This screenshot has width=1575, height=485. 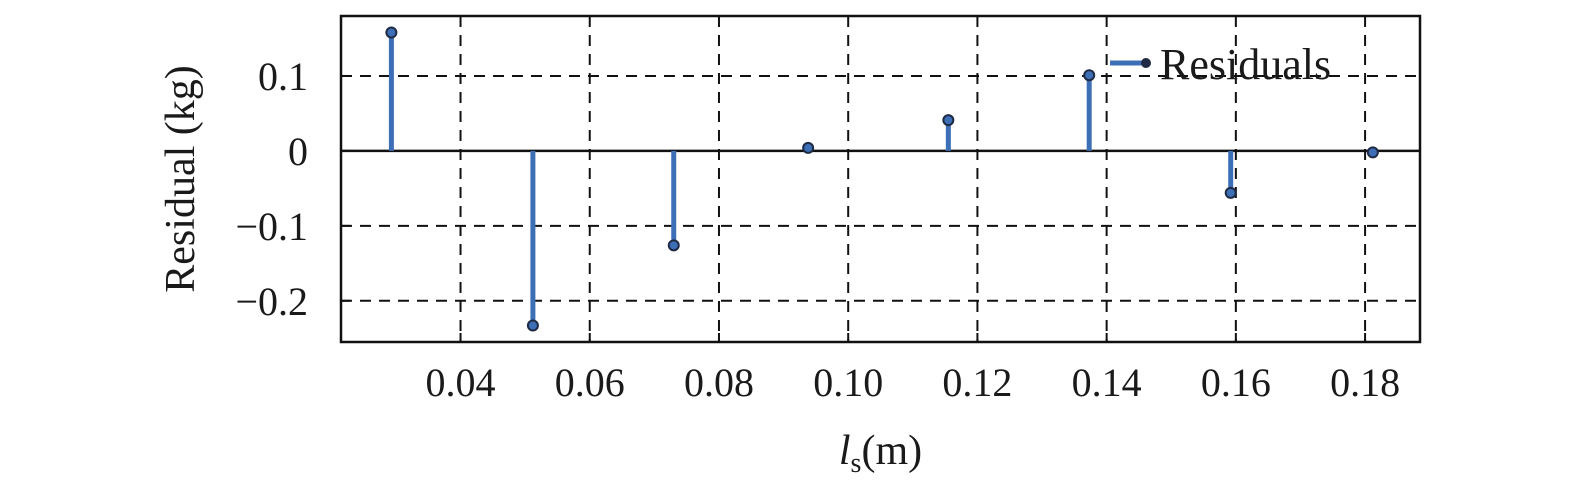 I want to click on y-axis-title: Residual (kg), so click(x=181, y=178).